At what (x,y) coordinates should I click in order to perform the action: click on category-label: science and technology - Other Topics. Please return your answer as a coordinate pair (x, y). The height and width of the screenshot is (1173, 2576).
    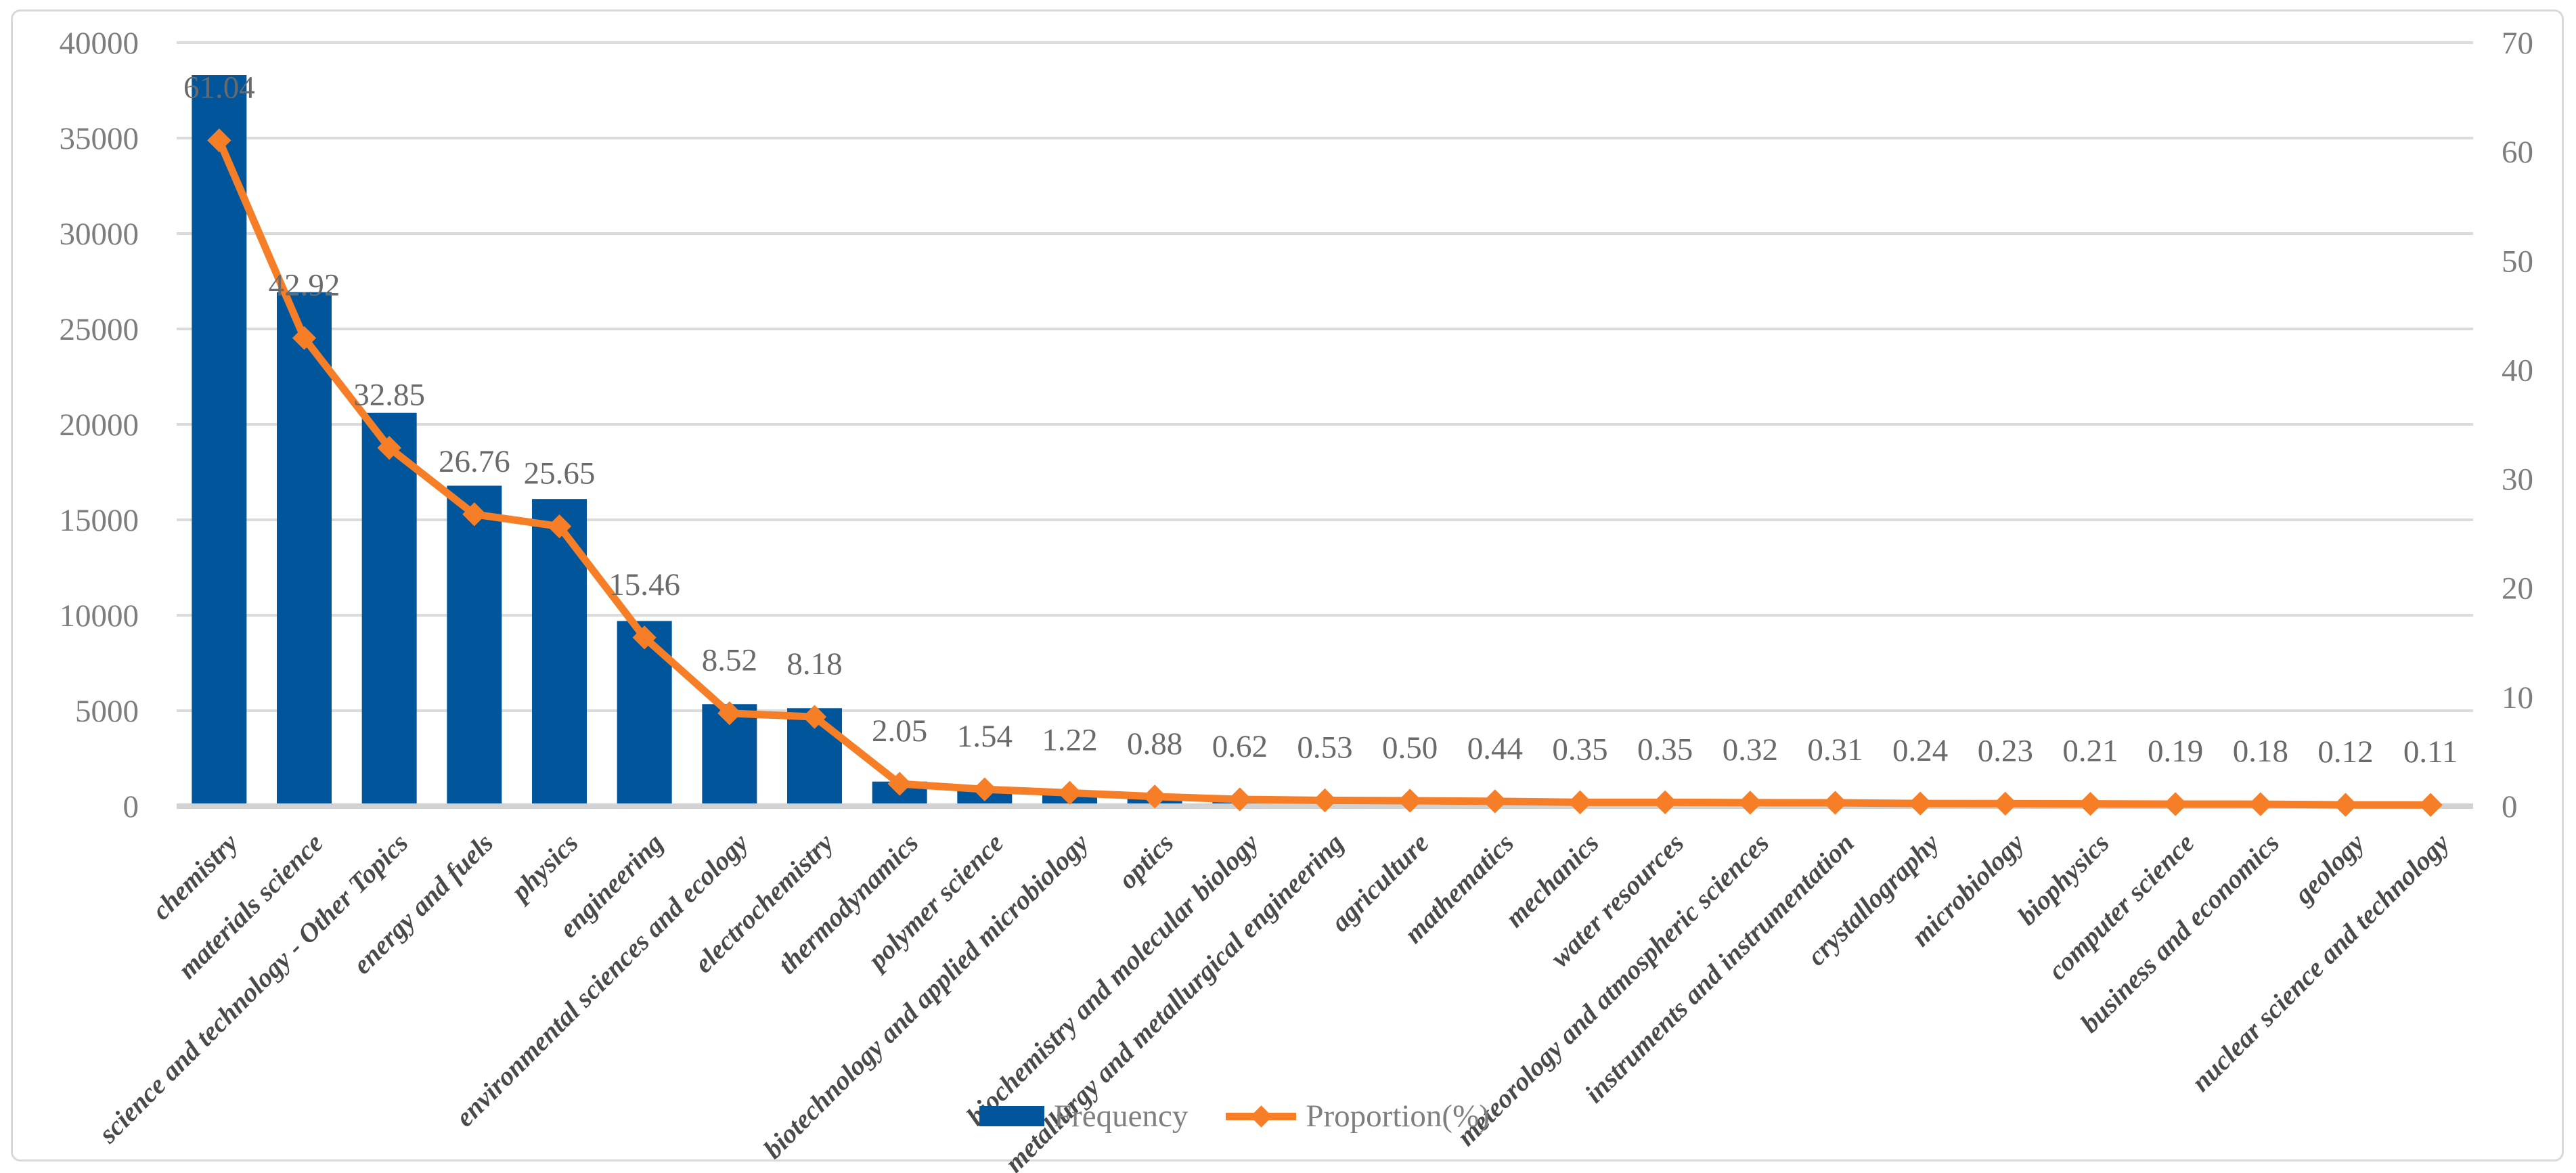
    Looking at the image, I should click on (253, 988).